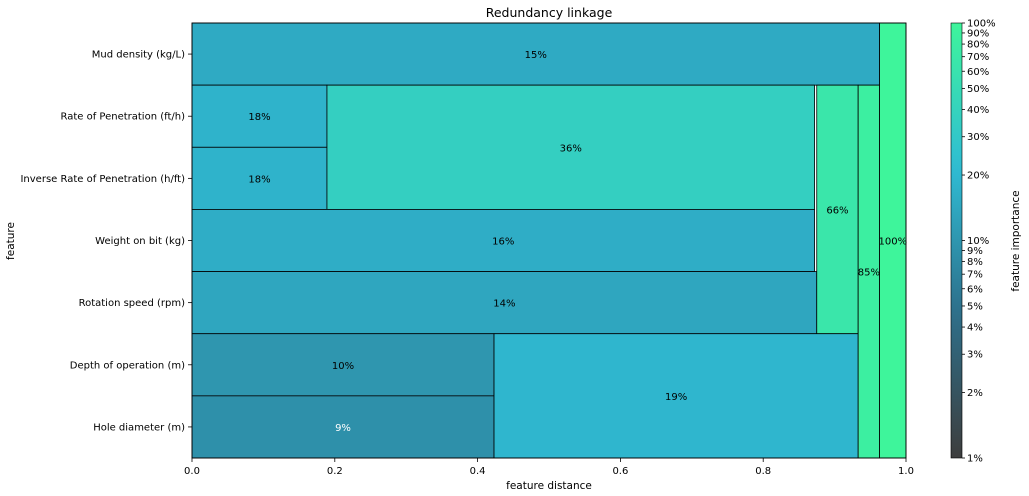  Describe the element at coordinates (620, 471) in the screenshot. I see `x-tick-label: 0.6` at that location.